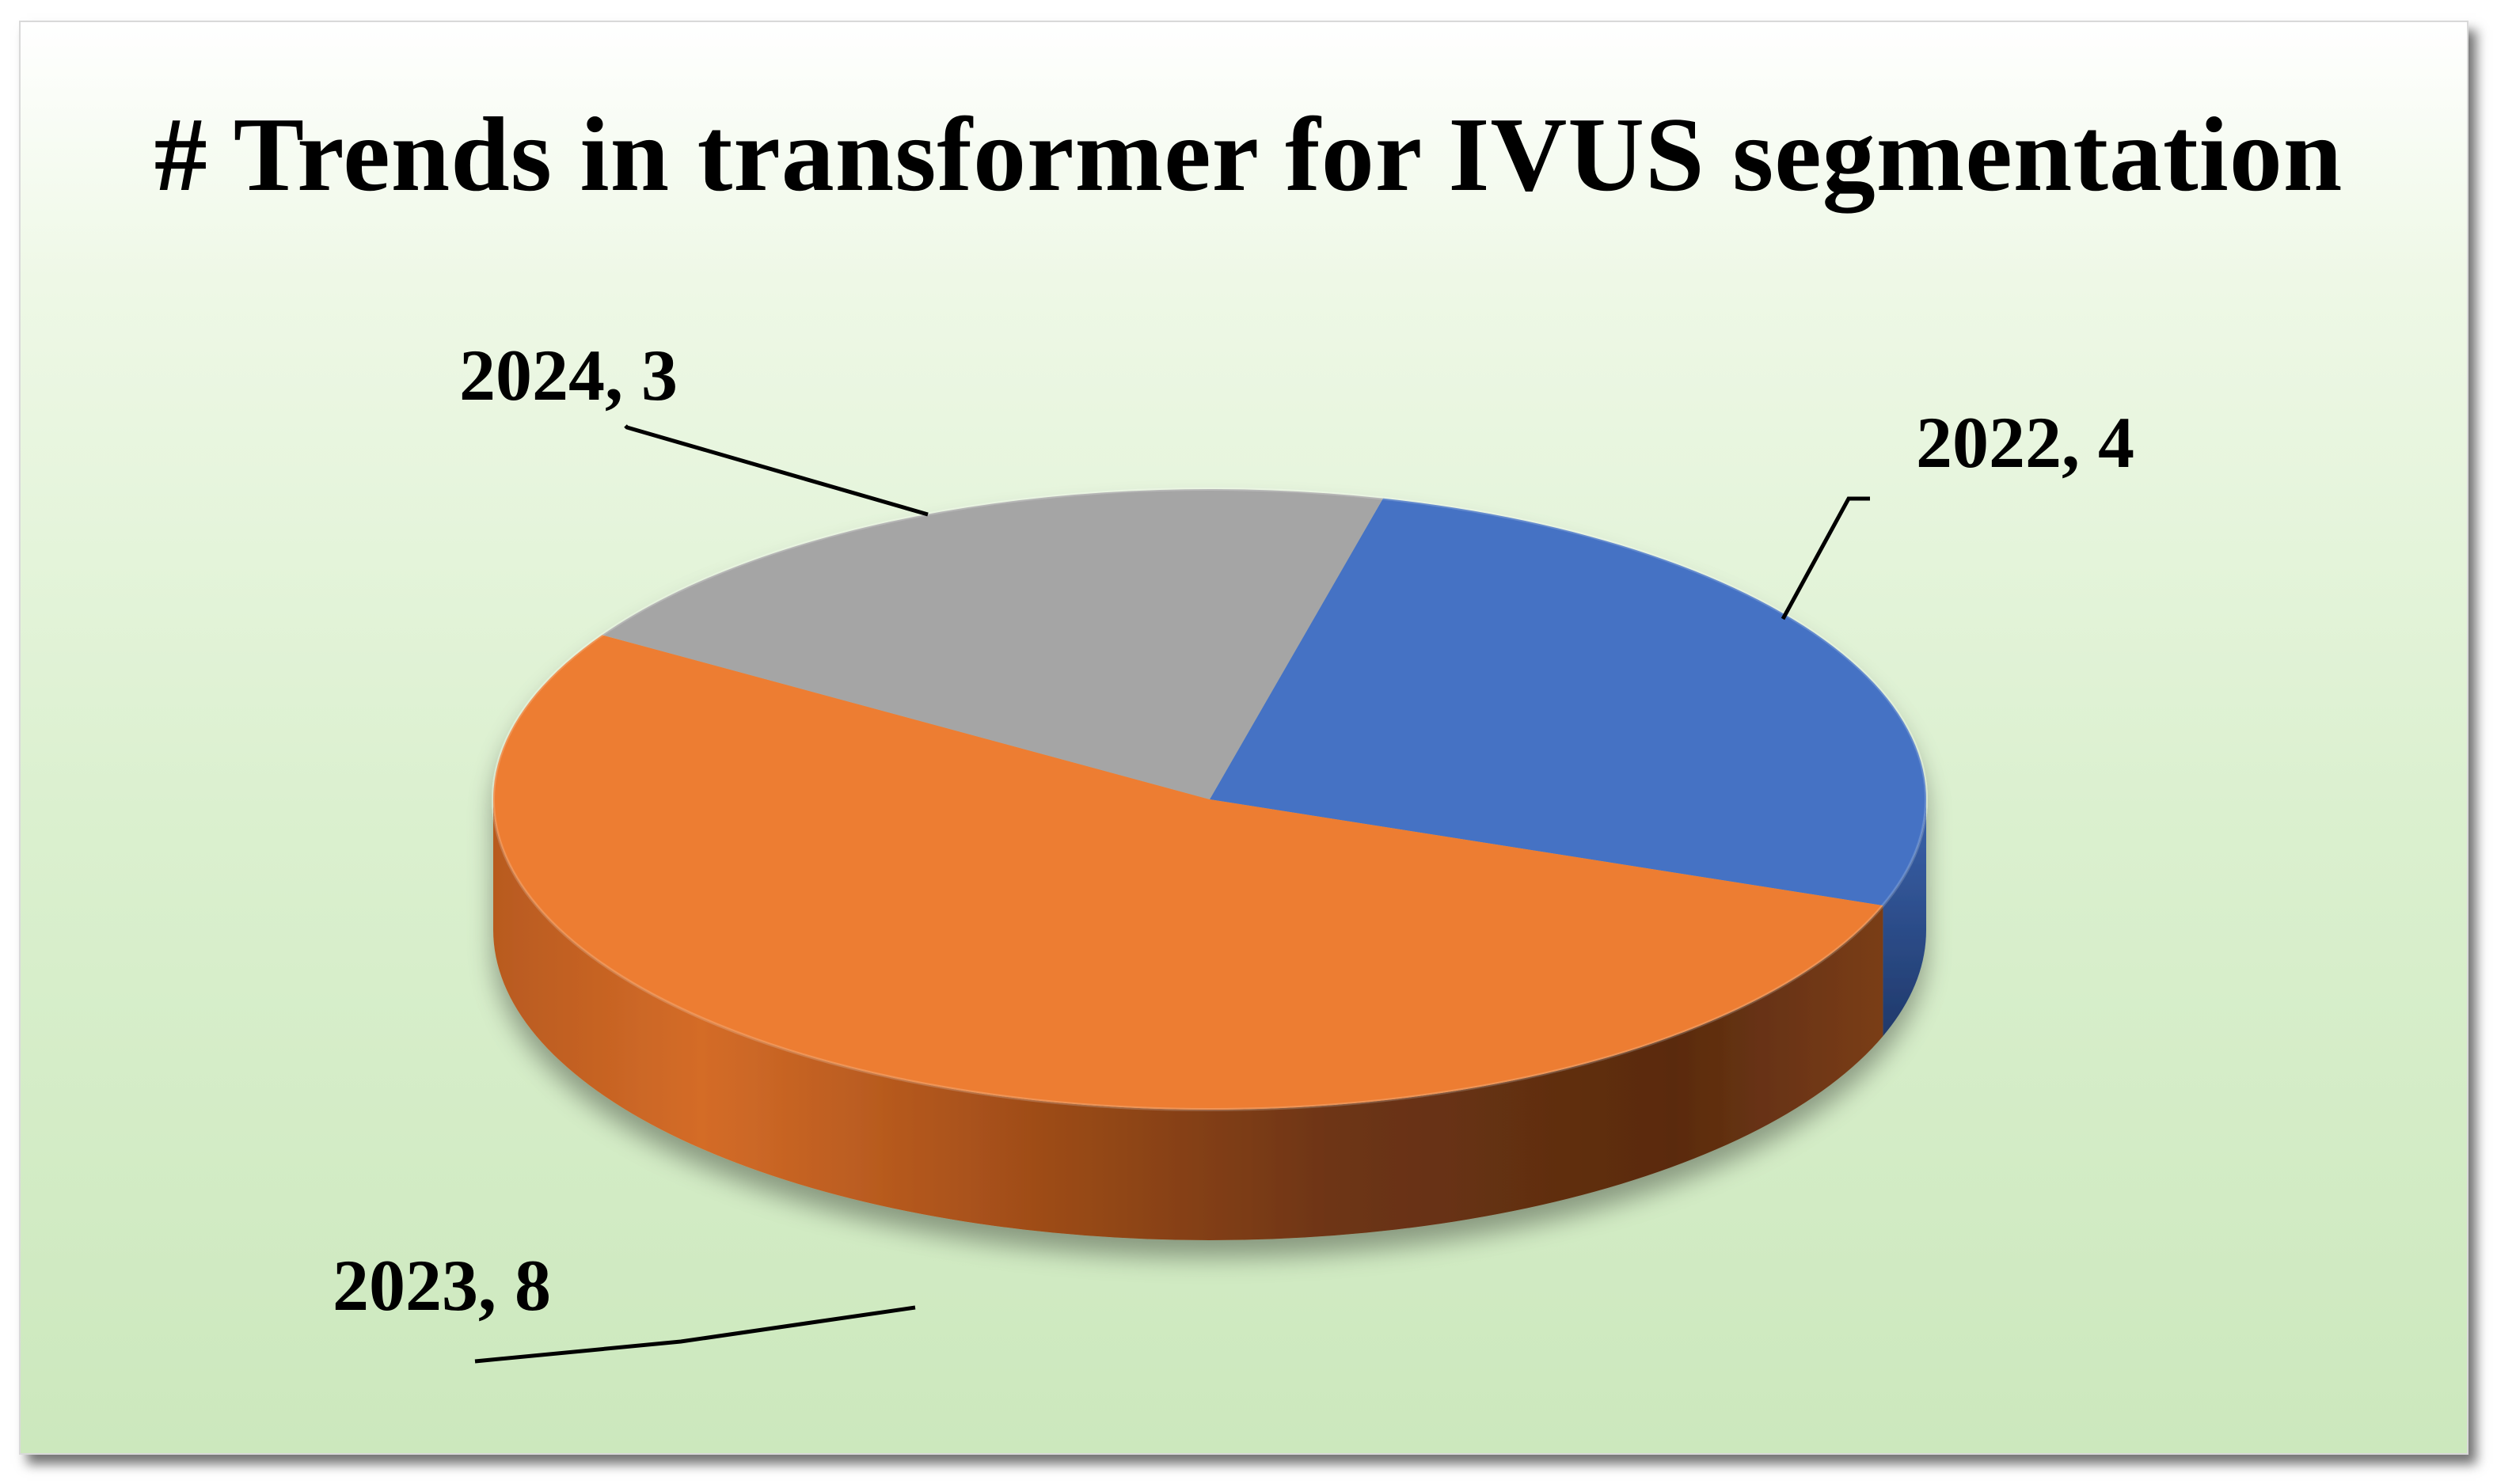 Image resolution: width=2497 pixels, height=1484 pixels. I want to click on data-label-2022: 2022, 4, so click(2025, 442).